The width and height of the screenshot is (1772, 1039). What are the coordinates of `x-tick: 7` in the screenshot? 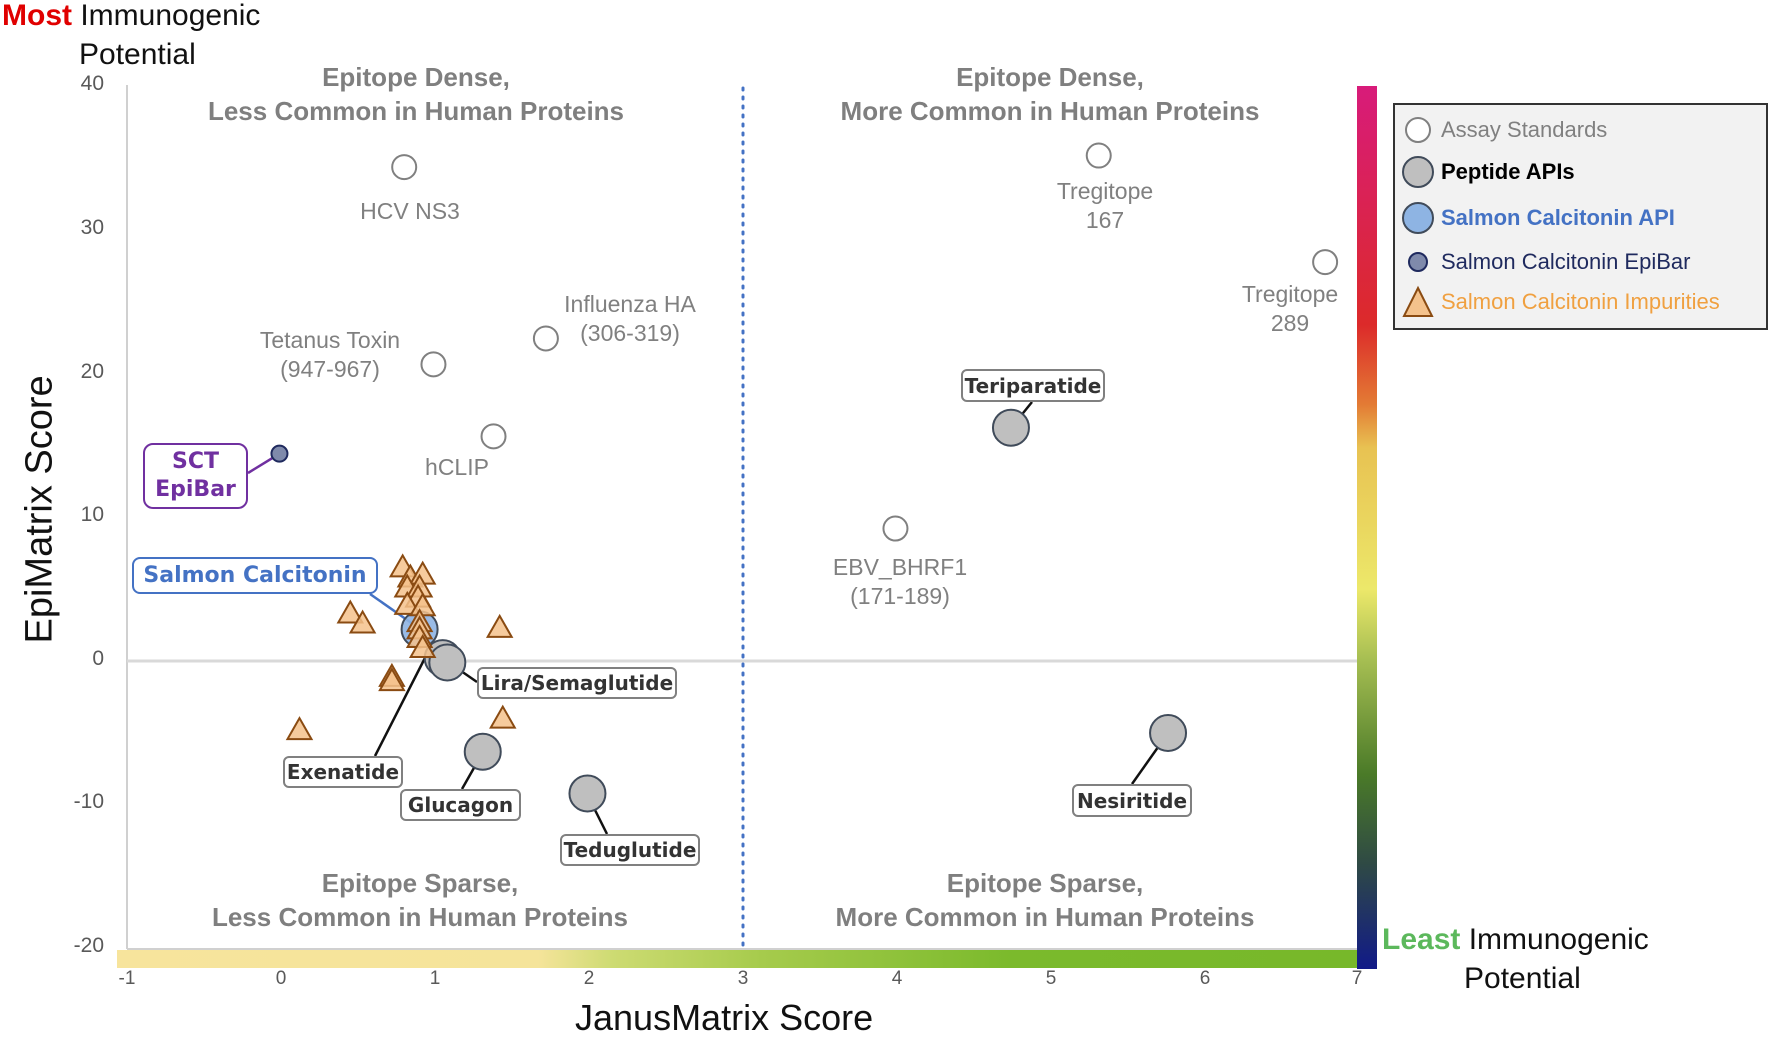 It's located at (1357, 978).